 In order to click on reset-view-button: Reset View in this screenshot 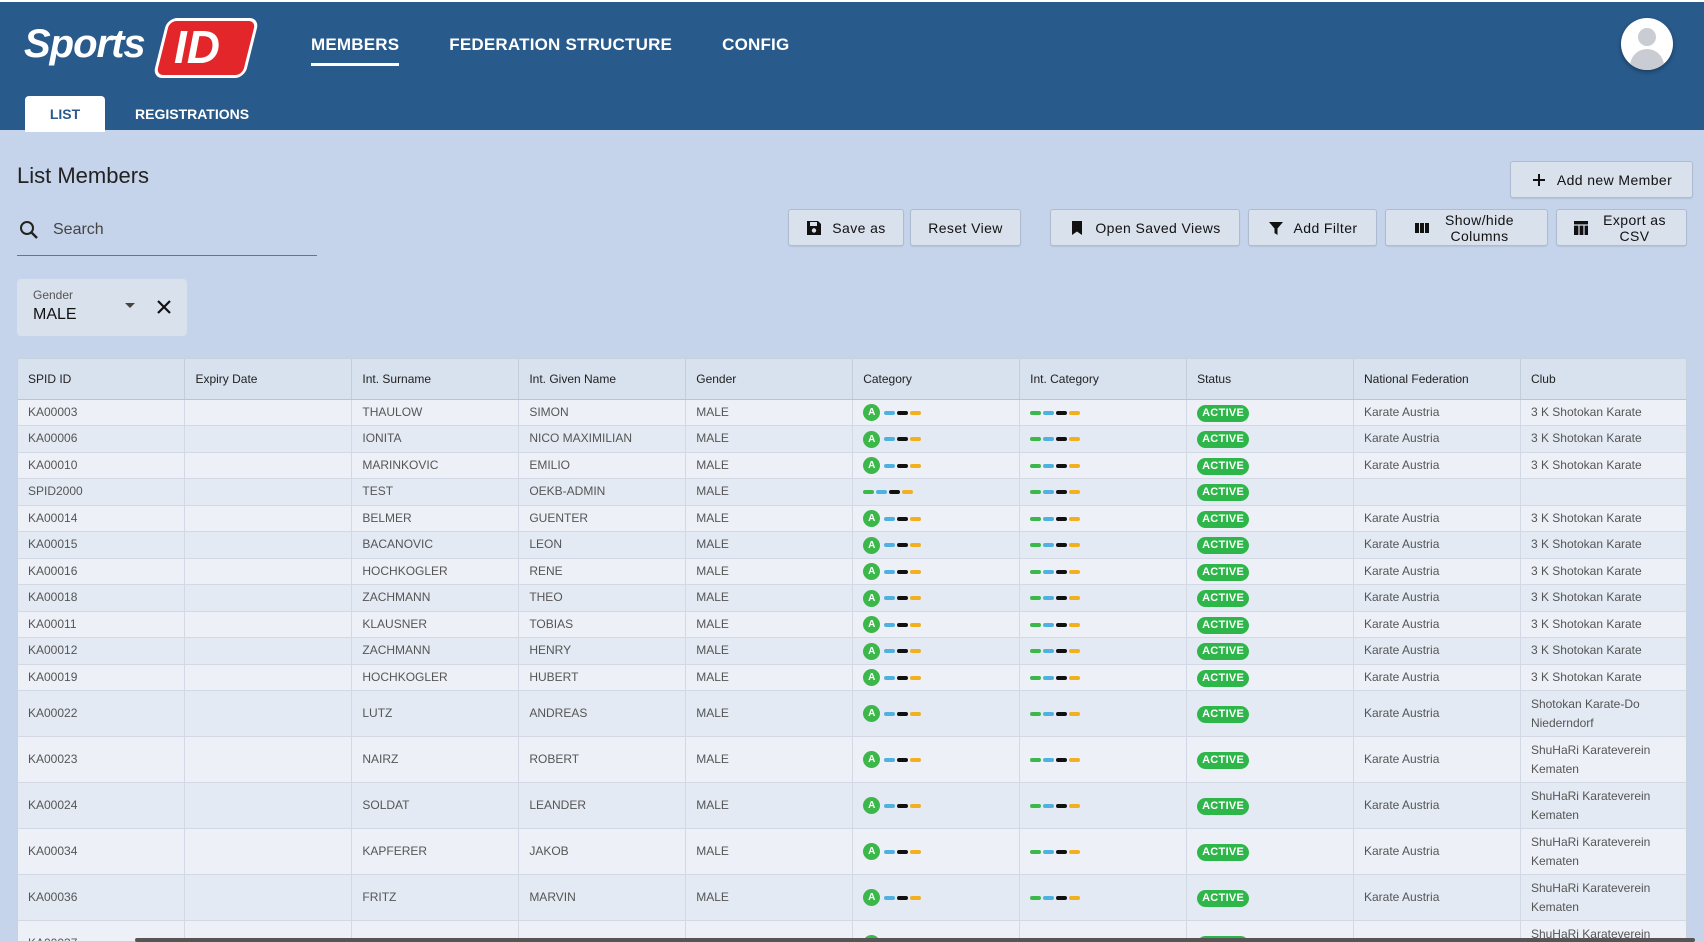, I will do `click(965, 227)`.